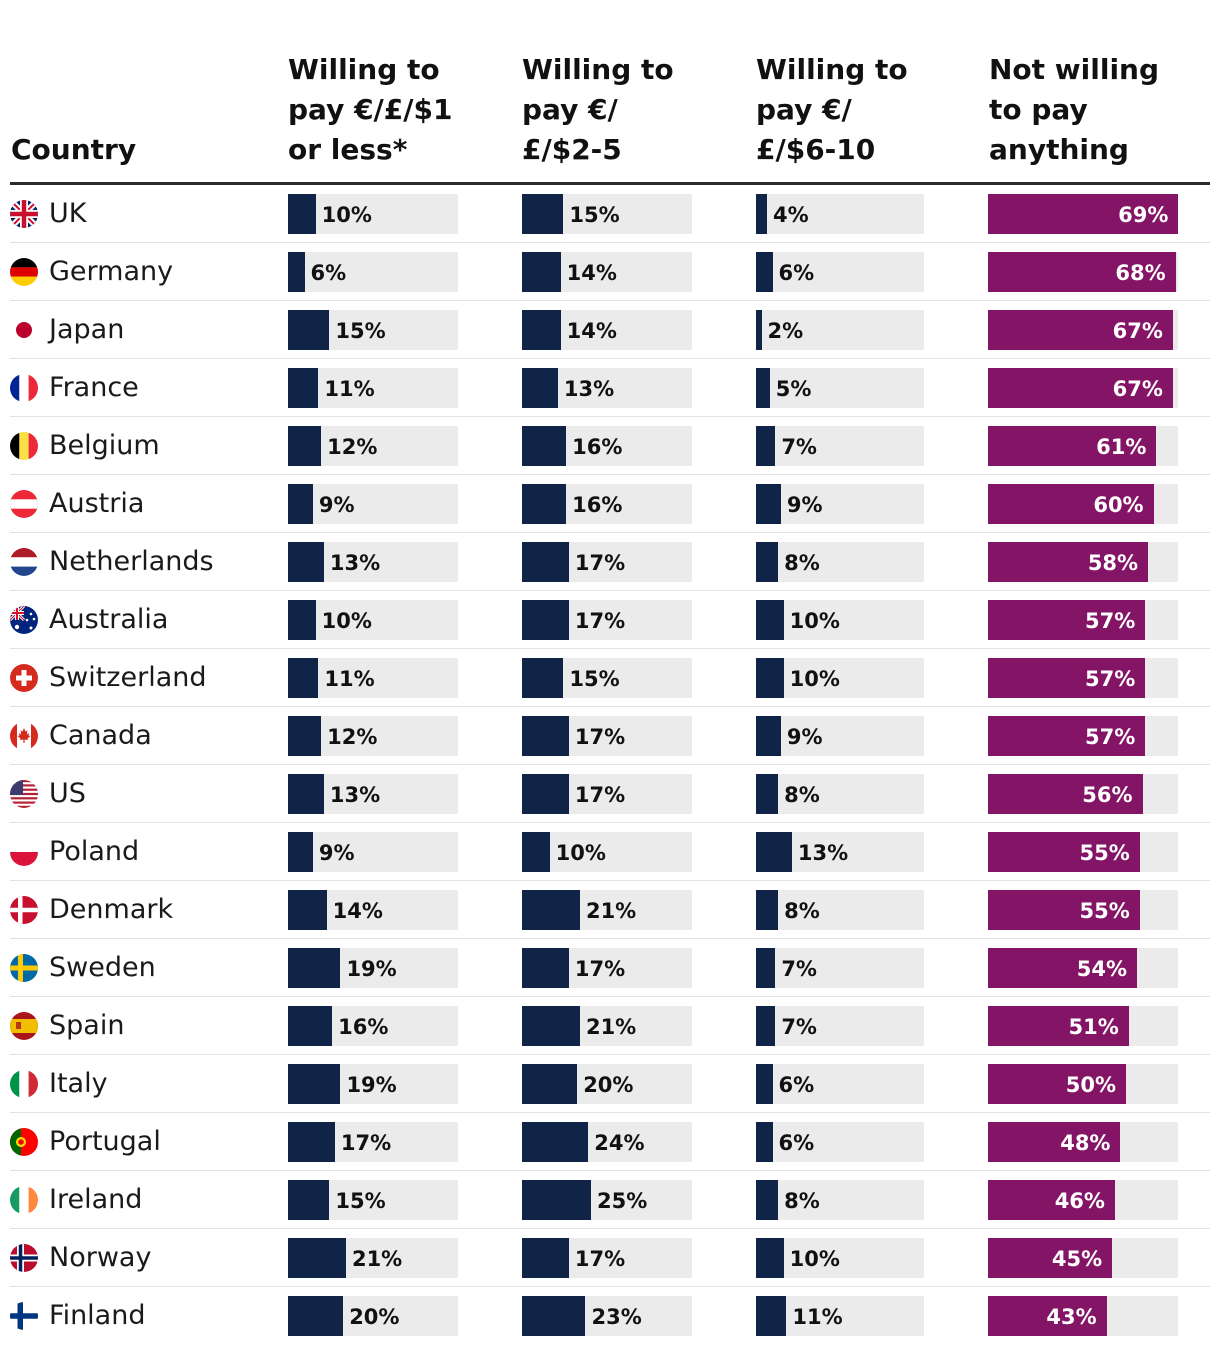 The width and height of the screenshot is (1220, 1354). Describe the element at coordinates (141, 109) in the screenshot. I see `country-column-header: Country` at that location.